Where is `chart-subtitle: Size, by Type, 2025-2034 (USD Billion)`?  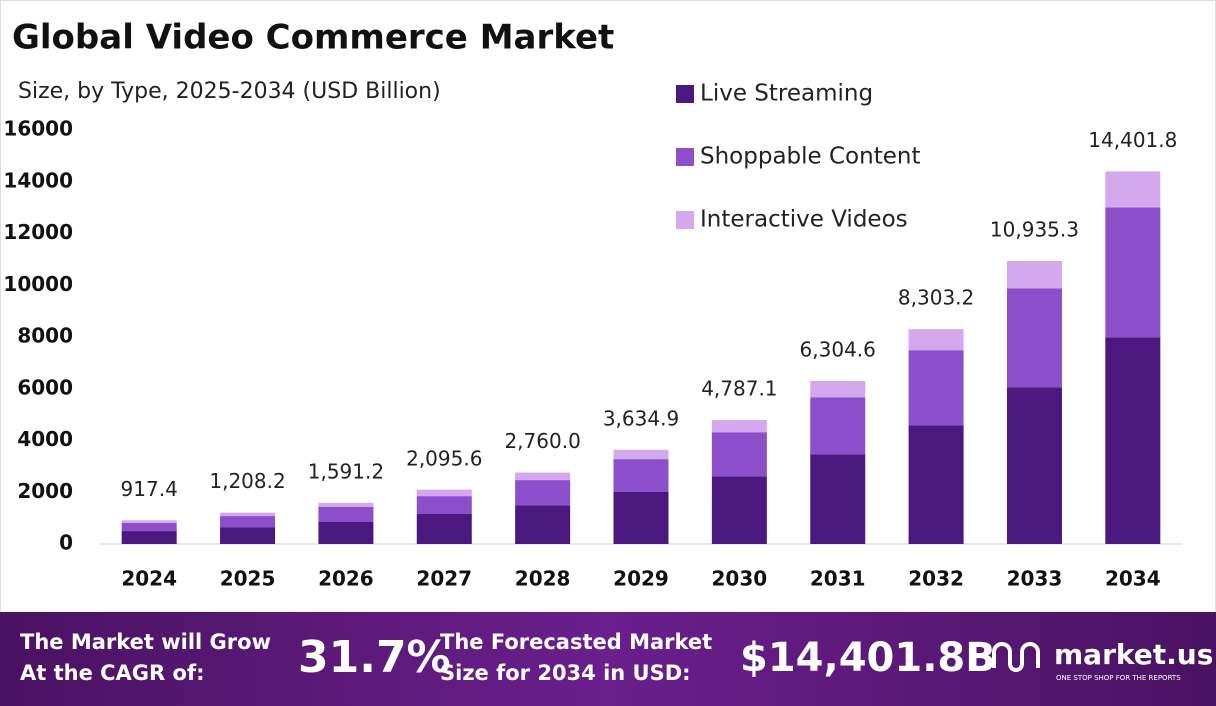
chart-subtitle: Size, by Type, 2025-2034 (USD Billion) is located at coordinates (229, 91).